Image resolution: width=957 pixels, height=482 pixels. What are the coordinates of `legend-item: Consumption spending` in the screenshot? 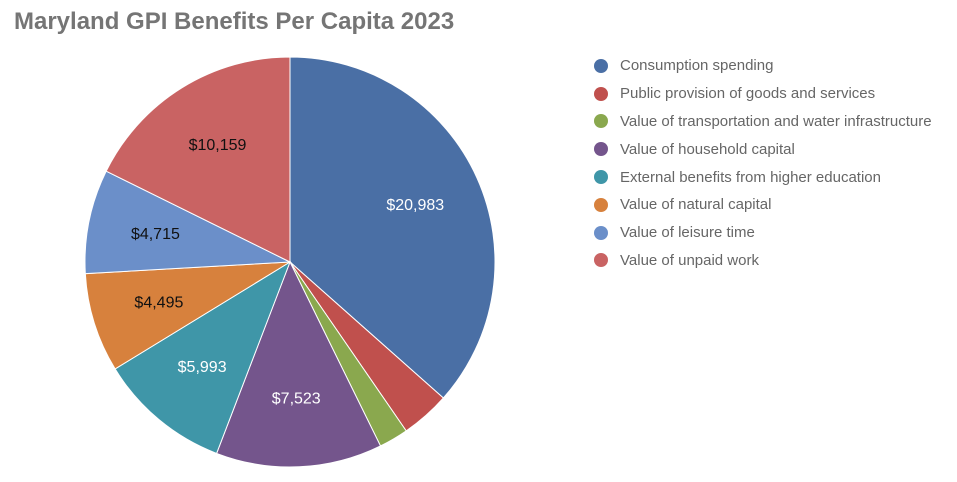 It's located at (763, 66).